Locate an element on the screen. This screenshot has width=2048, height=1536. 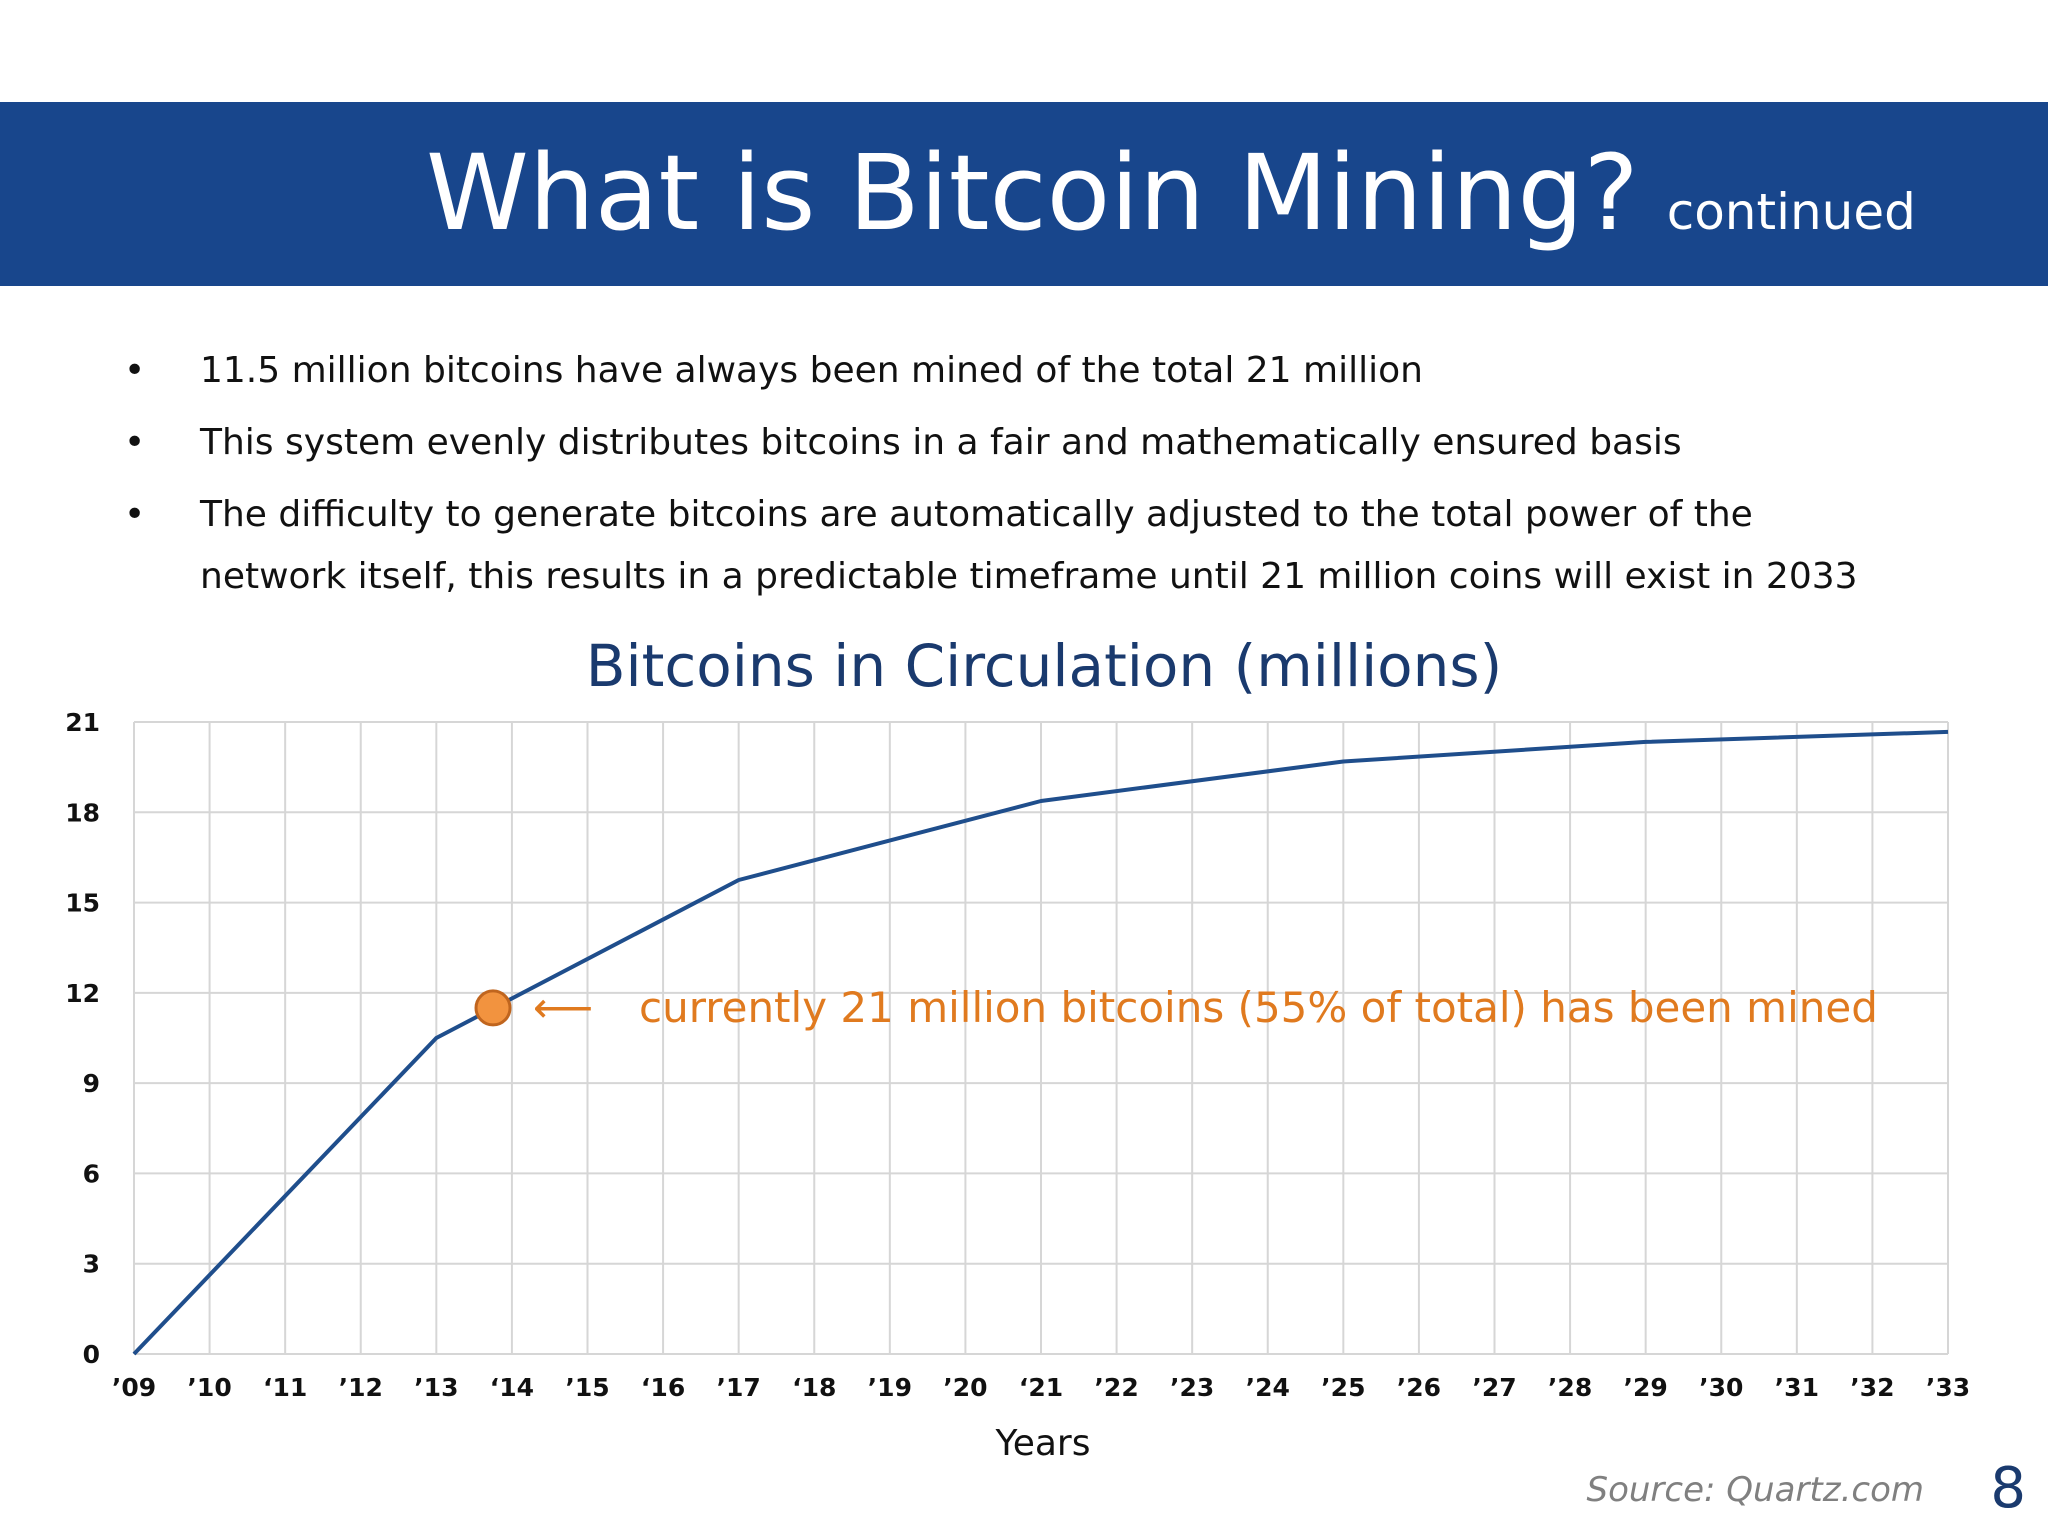
annotation-arrow: ⟵ is located at coordinates (563, 1007).